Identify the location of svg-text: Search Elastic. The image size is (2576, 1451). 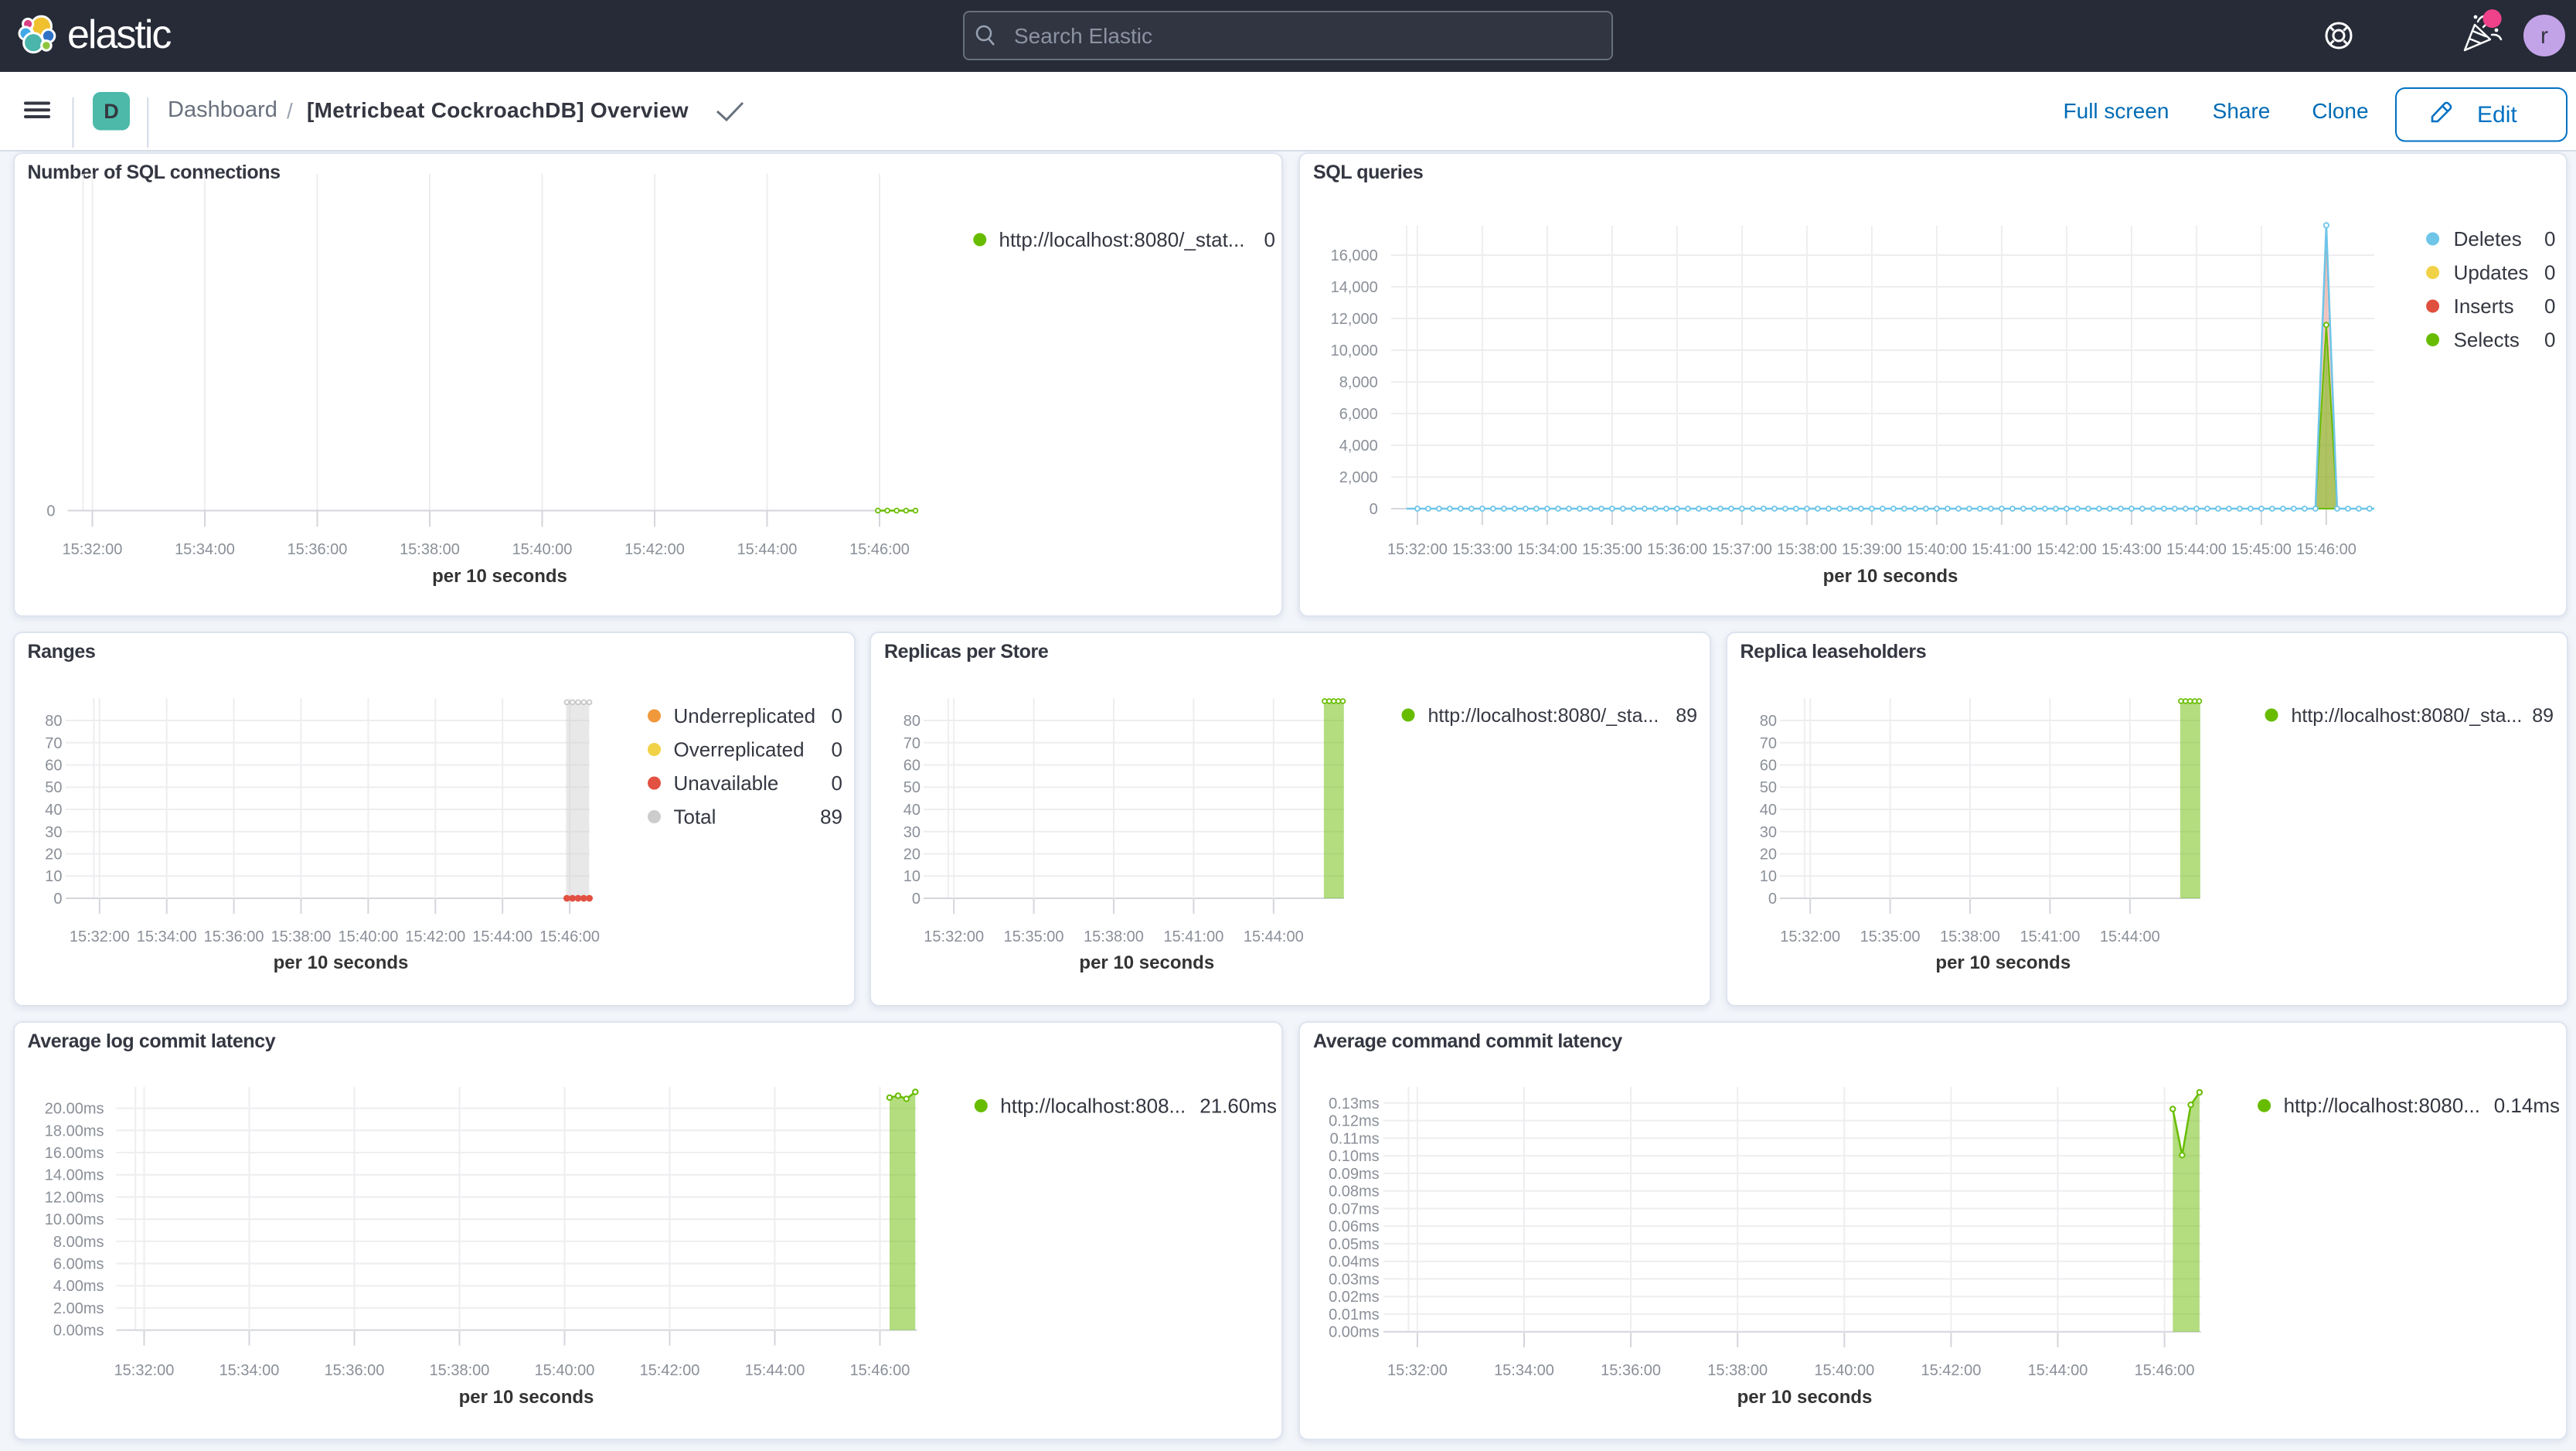
(1083, 36).